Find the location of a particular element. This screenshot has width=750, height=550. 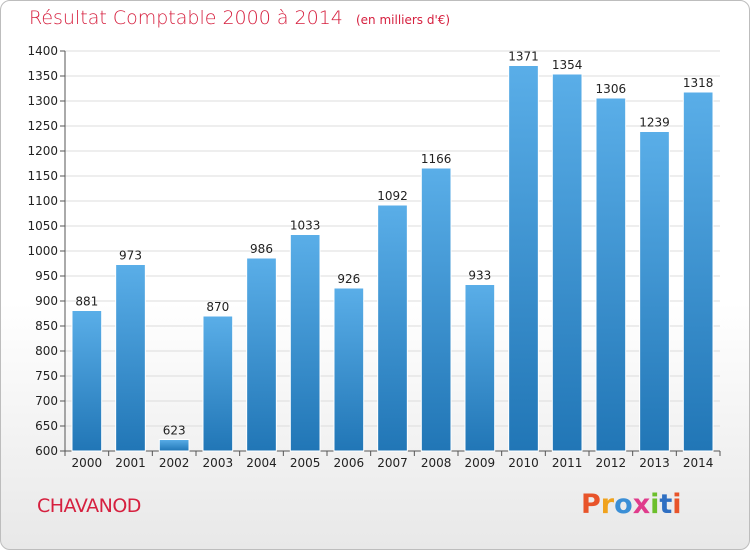

bar-2004 is located at coordinates (261, 354).